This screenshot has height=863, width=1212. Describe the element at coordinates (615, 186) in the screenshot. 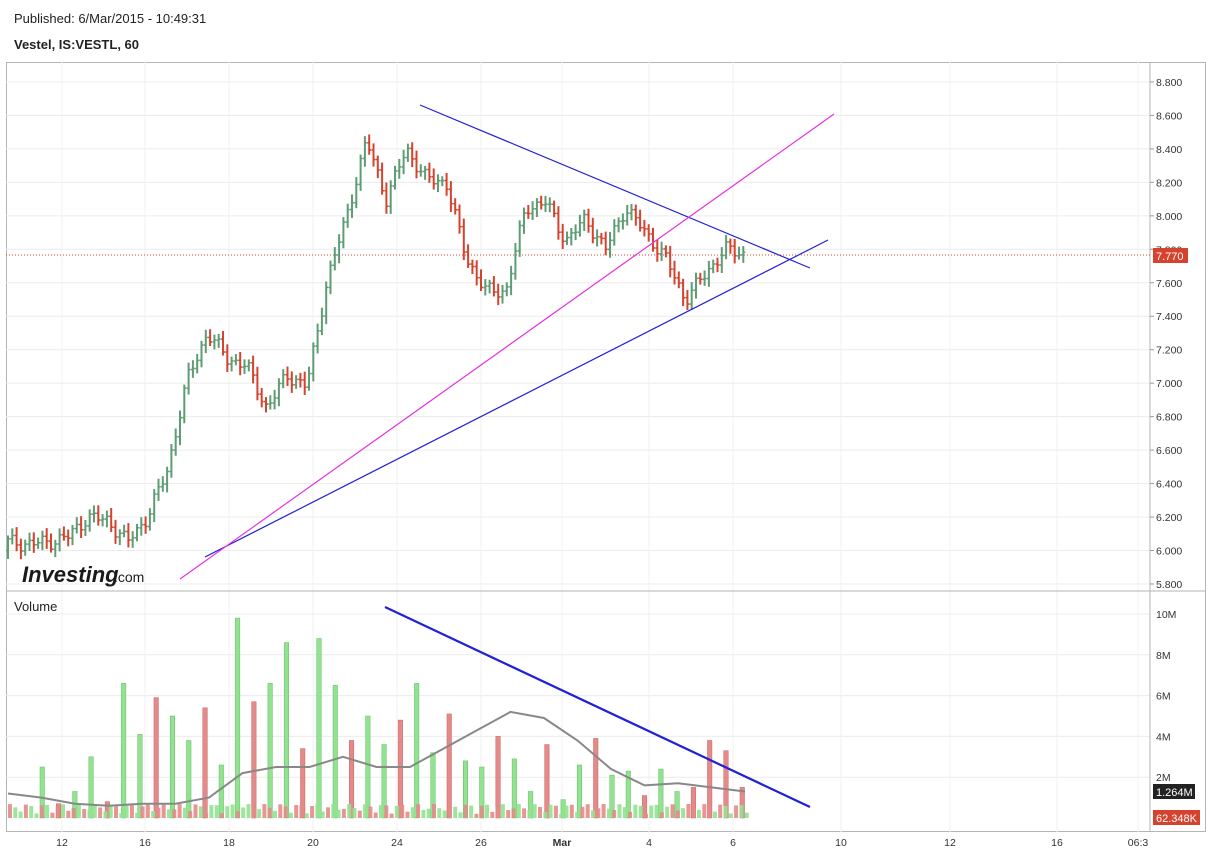

I see `trendline-upper` at that location.